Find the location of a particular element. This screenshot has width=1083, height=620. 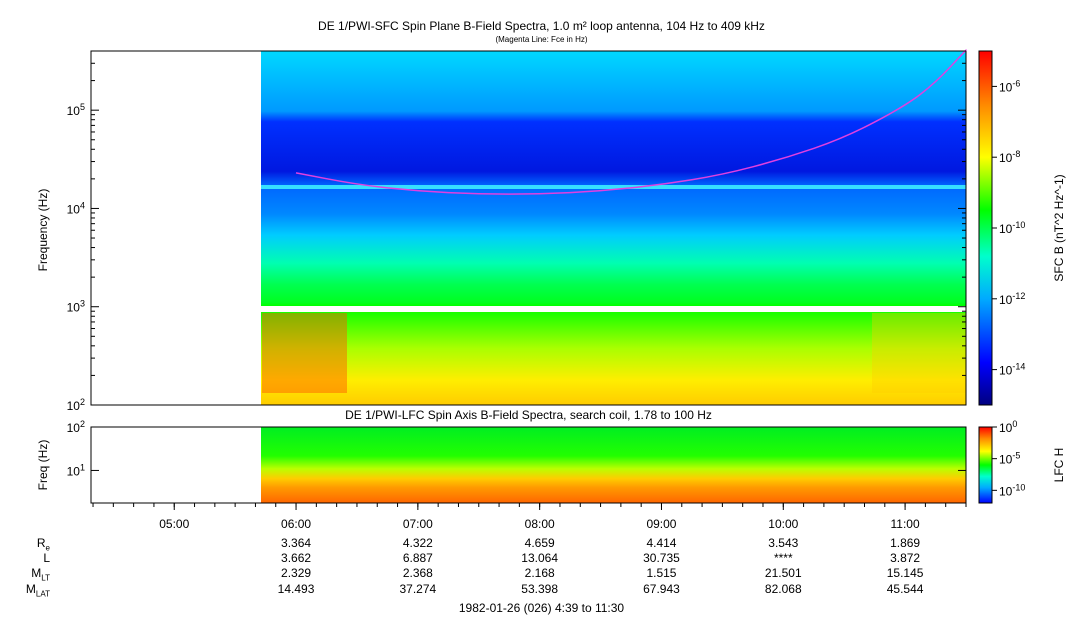

ephemeris-value: 30.735 is located at coordinates (661, 558).